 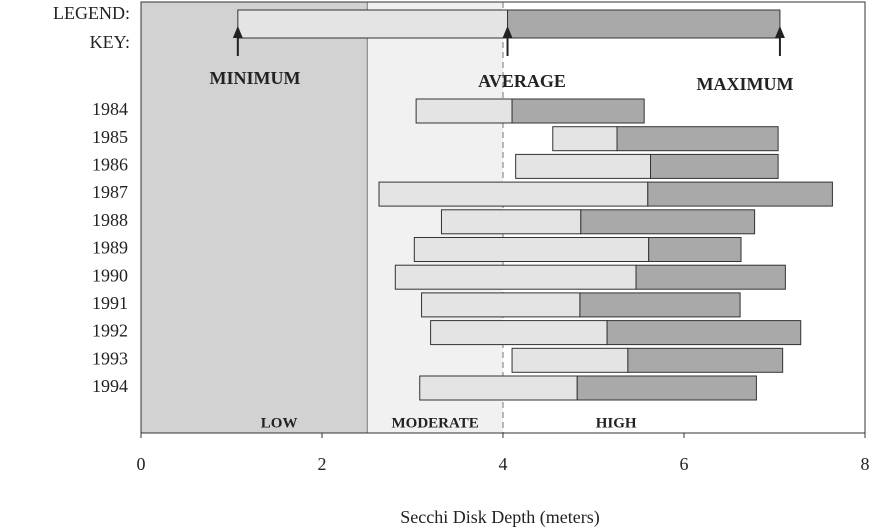 I want to click on x-tick-label: 2, so click(x=322, y=464).